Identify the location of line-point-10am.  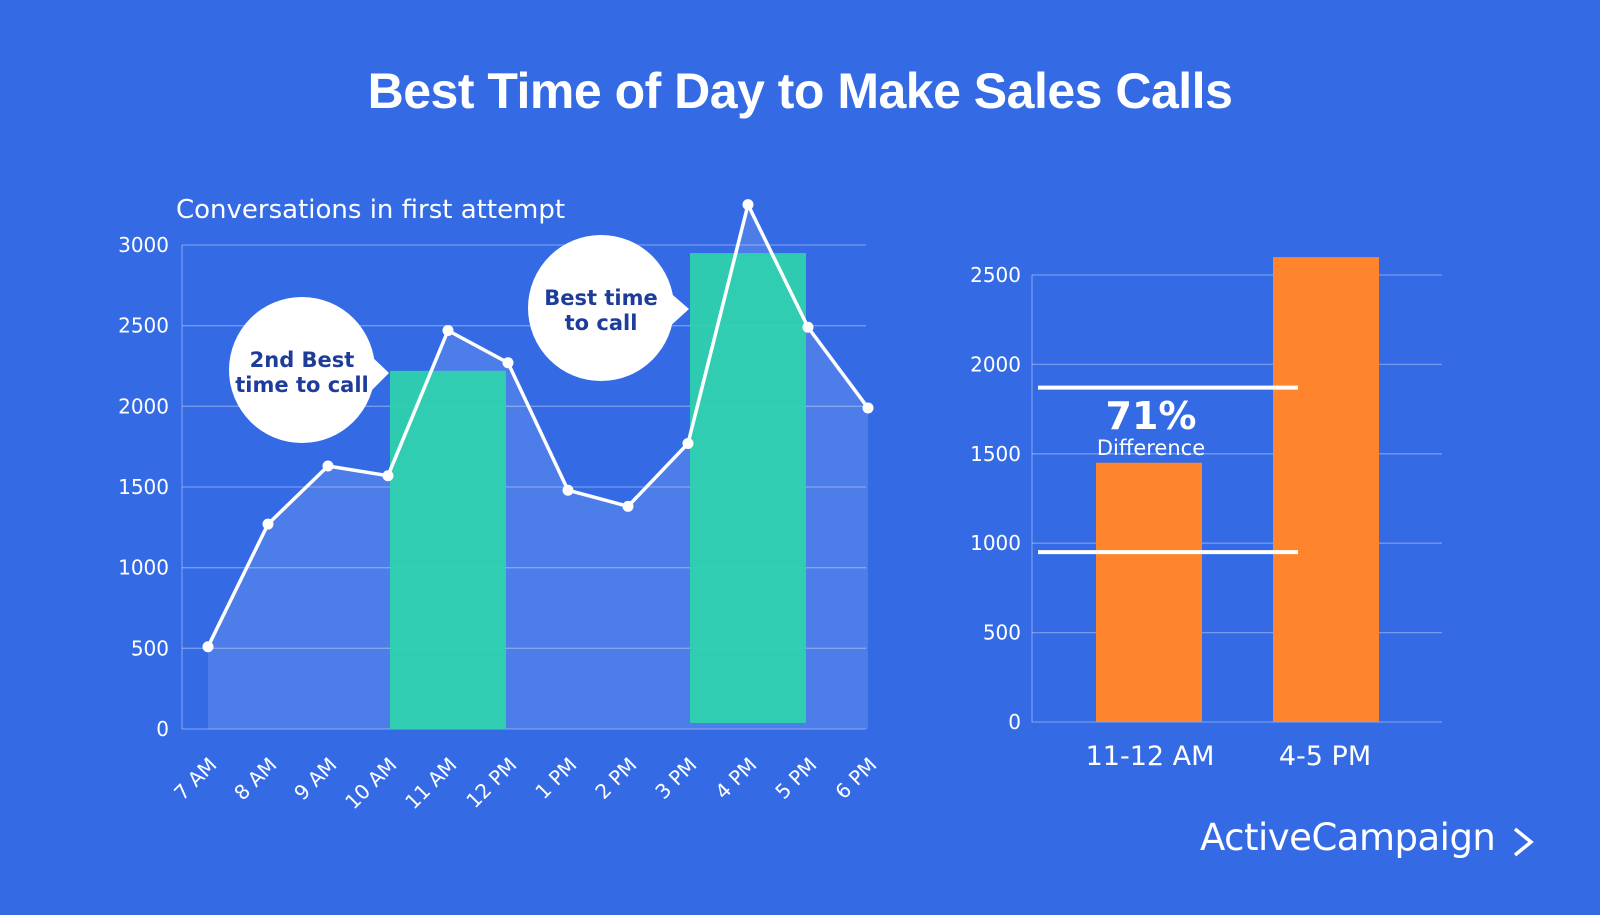
(388, 476).